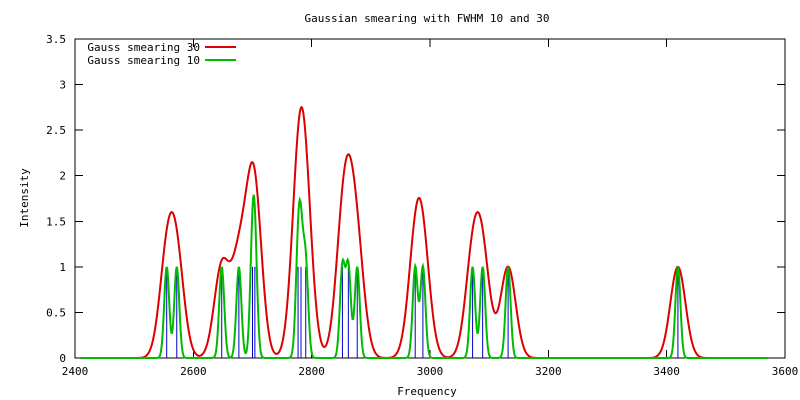 The height and width of the screenshot is (400, 800). What do you see at coordinates (311, 371) in the screenshot?
I see `x-tick-label: 2800` at bounding box center [311, 371].